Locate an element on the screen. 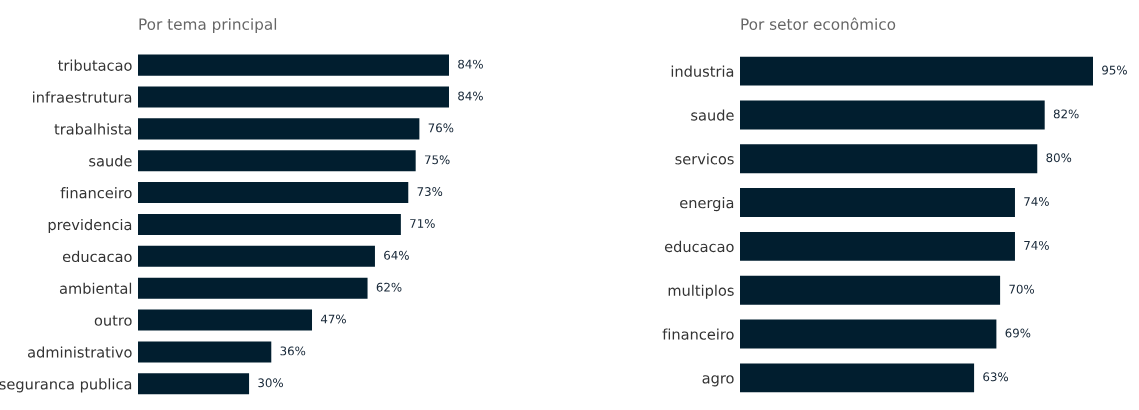 Image resolution: width=1139 pixels, height=410 pixels. y-tick-label: agro is located at coordinates (718, 381).